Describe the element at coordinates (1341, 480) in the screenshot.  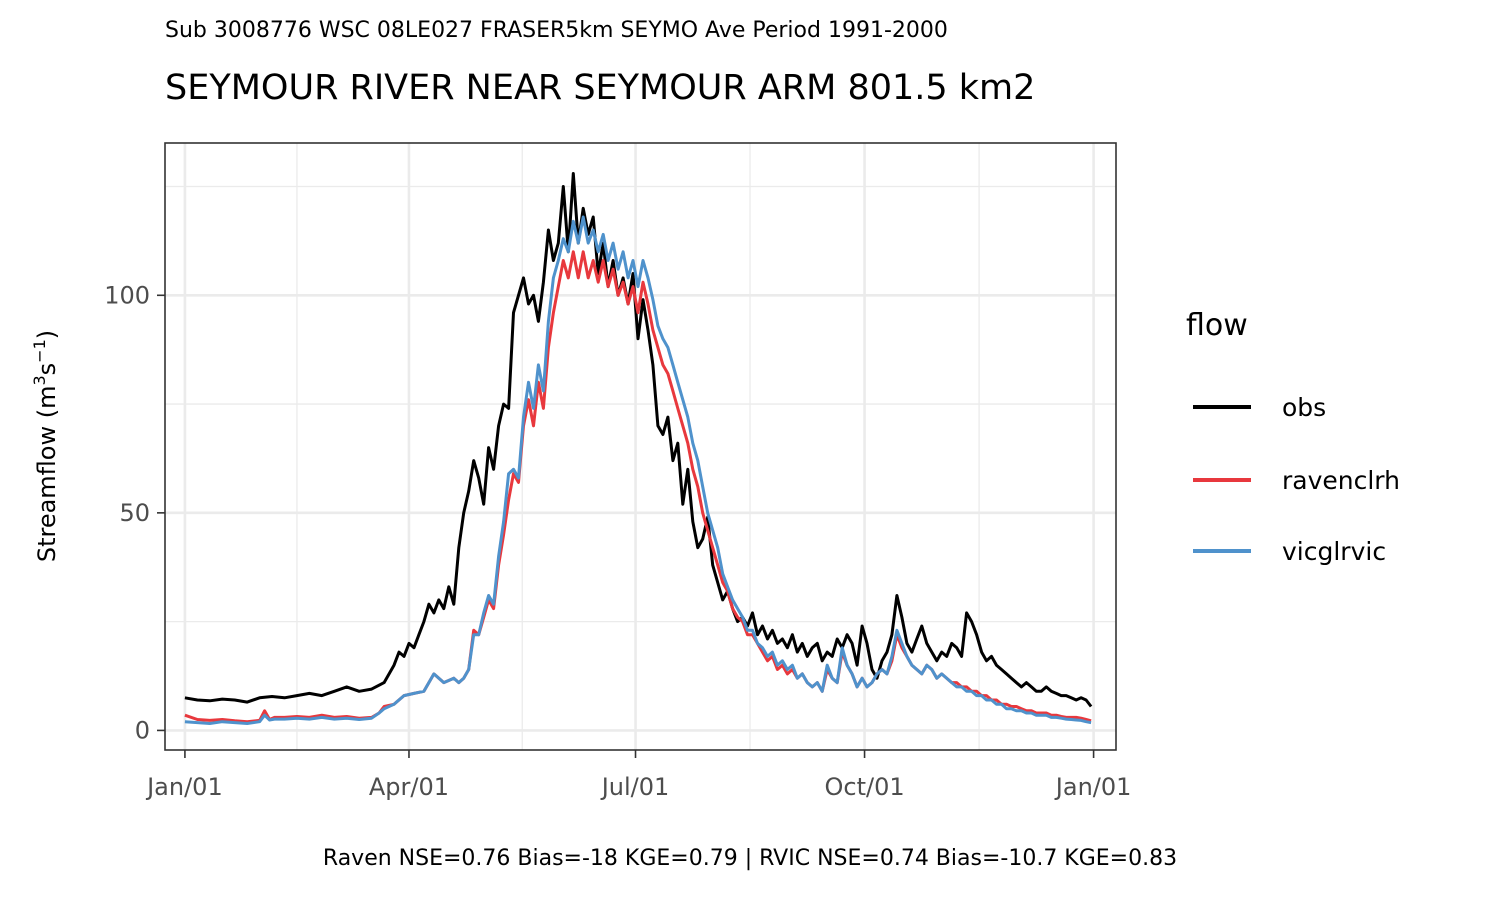
I see `legend-label-ravenclrh: ravenclrh` at that location.